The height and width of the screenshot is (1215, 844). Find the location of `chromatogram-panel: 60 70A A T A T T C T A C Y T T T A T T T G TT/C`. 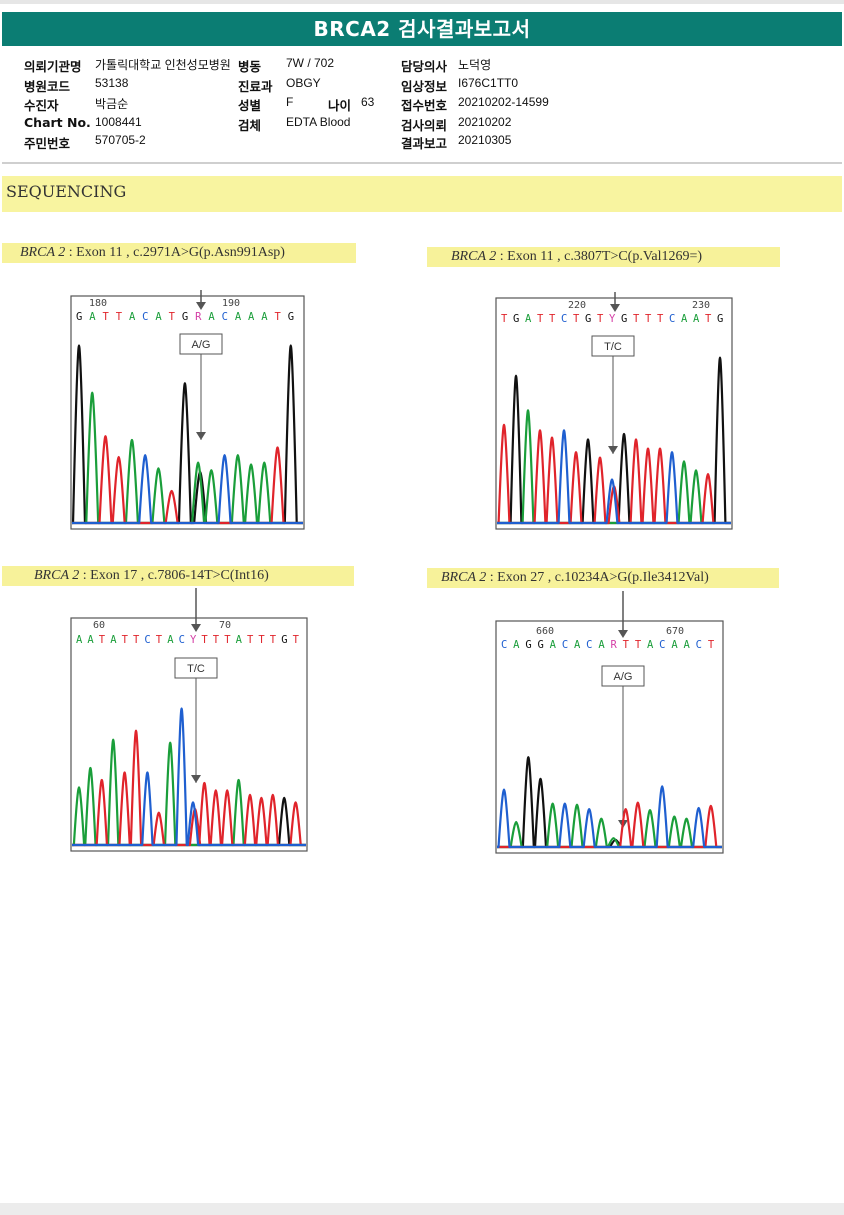

chromatogram-panel: 60 70A A T A T T C T A C Y T T T A T T T G TT/C is located at coordinates (189, 720).